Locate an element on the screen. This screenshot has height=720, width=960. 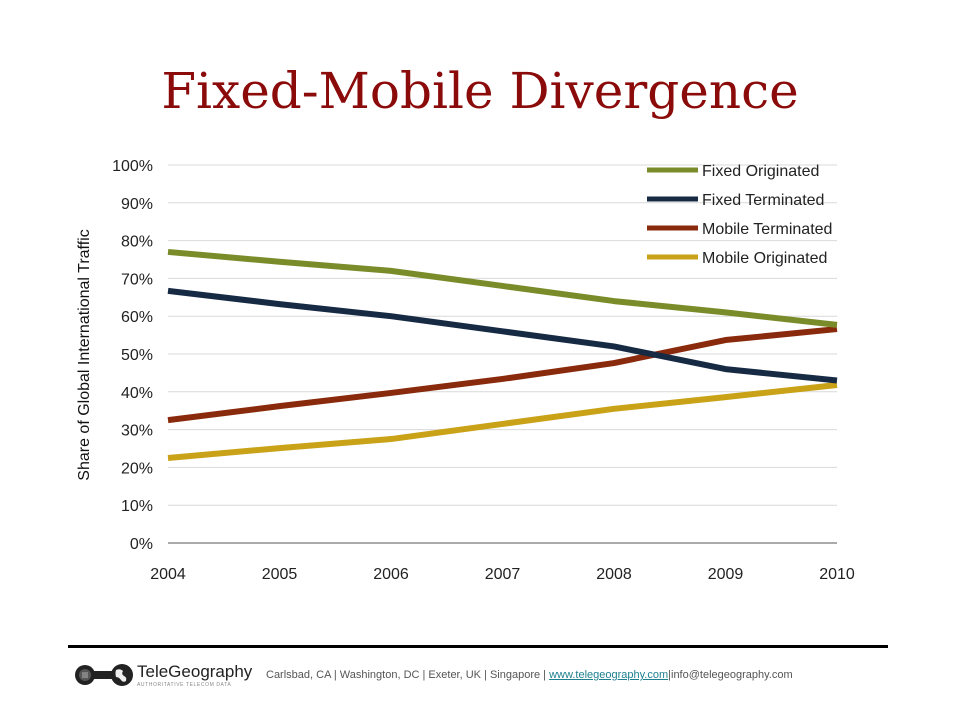
x-tick-label: 2007 is located at coordinates (503, 574).